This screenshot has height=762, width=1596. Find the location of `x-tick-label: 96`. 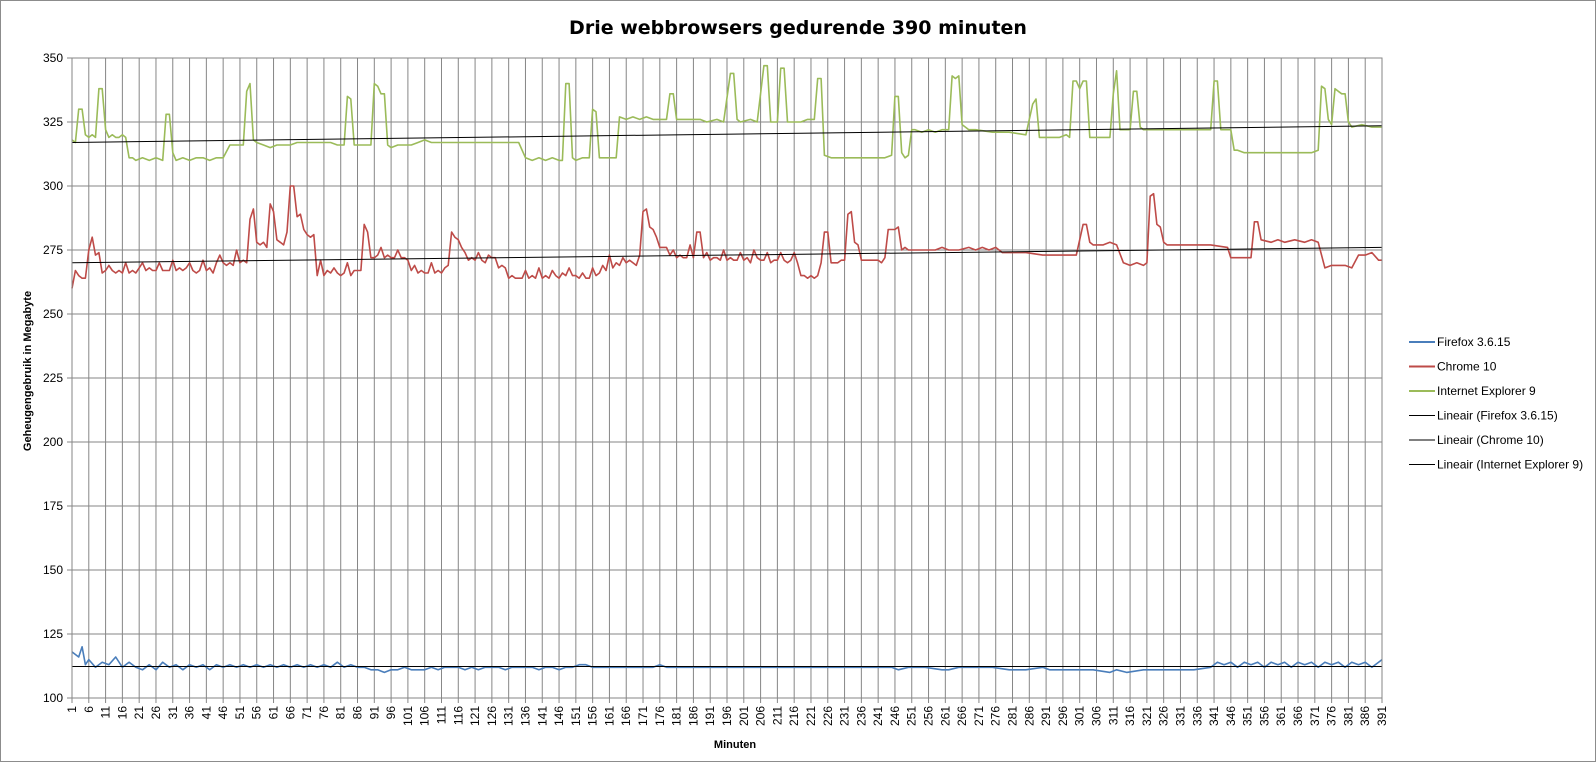

x-tick-label: 96 is located at coordinates (391, 713).